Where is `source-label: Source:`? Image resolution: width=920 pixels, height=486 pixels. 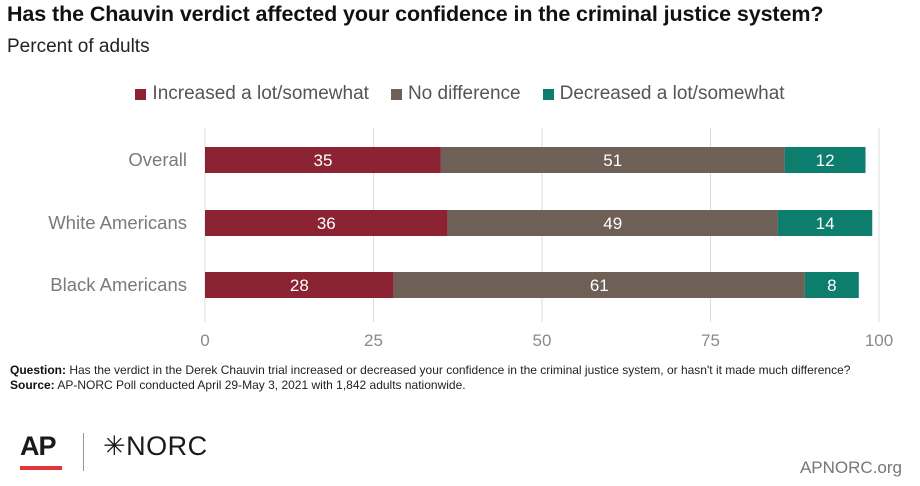 source-label: Source: is located at coordinates (32, 385).